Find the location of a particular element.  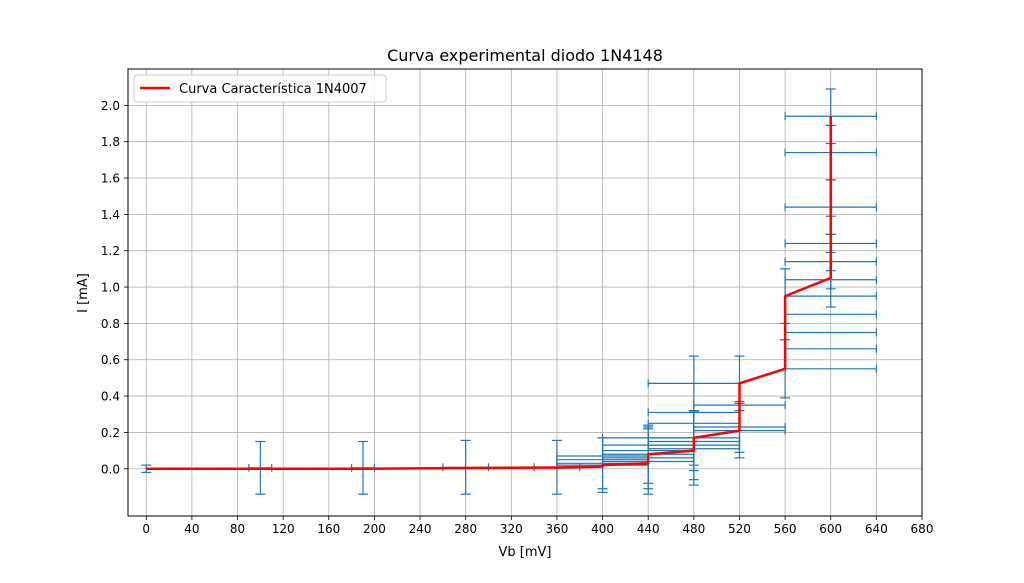

y-tick-label: 0.2 is located at coordinates (110, 433).